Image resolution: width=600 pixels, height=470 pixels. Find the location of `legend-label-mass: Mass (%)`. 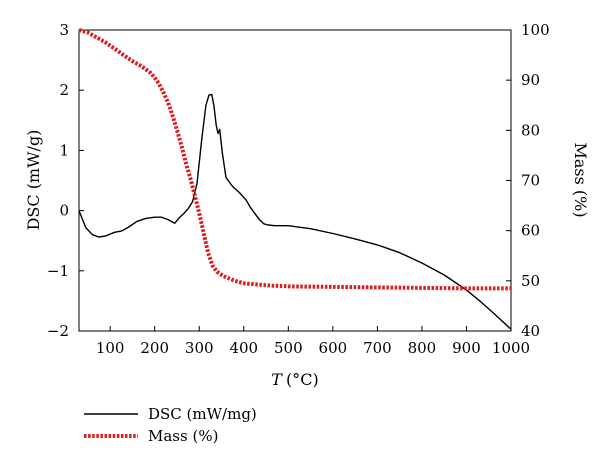

legend-label-mass: Mass (%) is located at coordinates (183, 436).